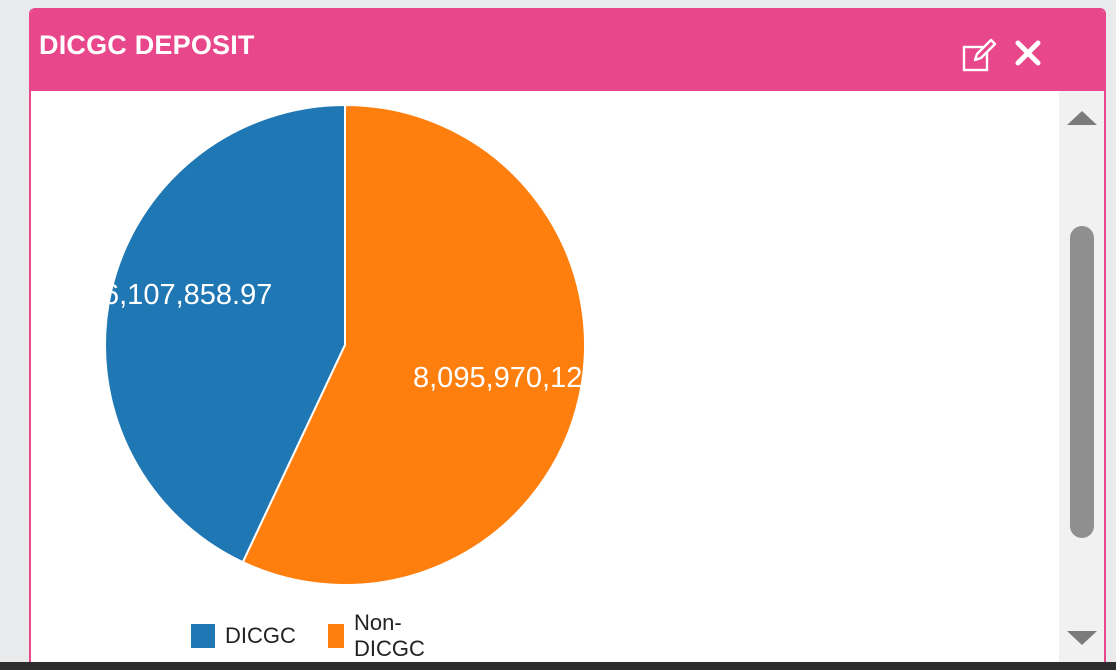  Describe the element at coordinates (147, 45) in the screenshot. I see `widget-title: DICGC DEPOSIT` at that location.